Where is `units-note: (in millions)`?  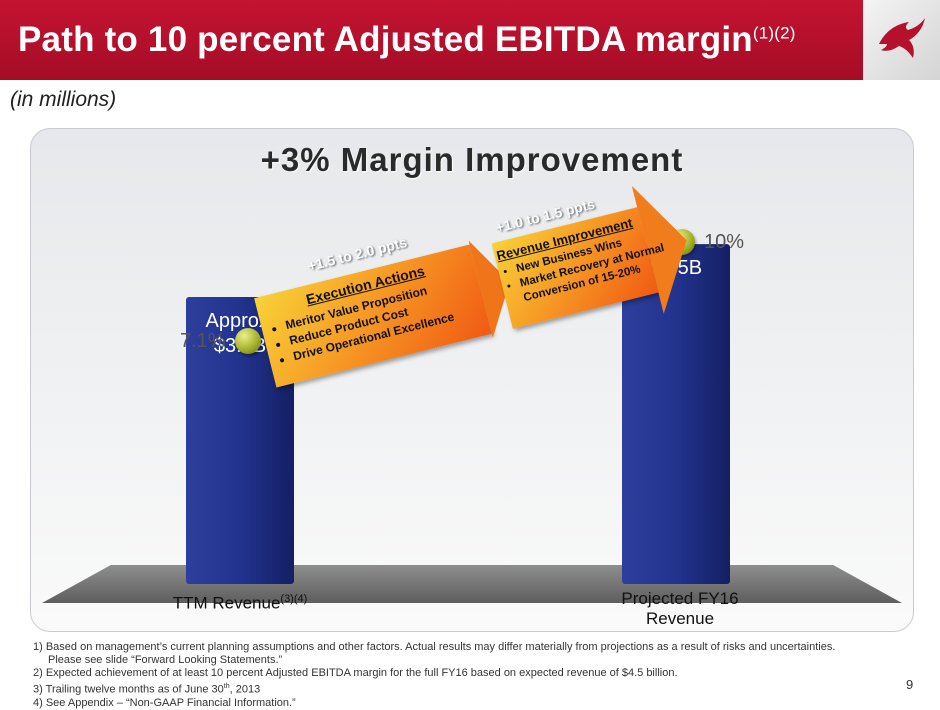
units-note: (in millions) is located at coordinates (63, 99).